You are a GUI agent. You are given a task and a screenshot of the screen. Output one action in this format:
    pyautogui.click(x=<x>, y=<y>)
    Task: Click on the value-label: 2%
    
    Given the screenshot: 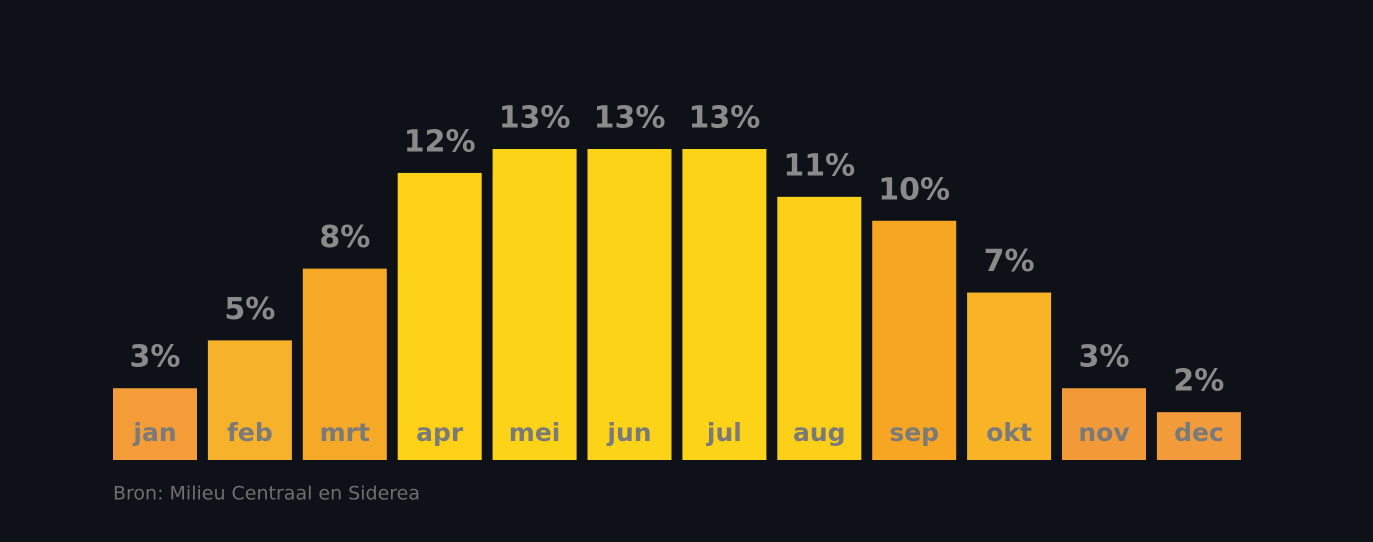 What is the action you would take?
    pyautogui.click(x=1198, y=381)
    